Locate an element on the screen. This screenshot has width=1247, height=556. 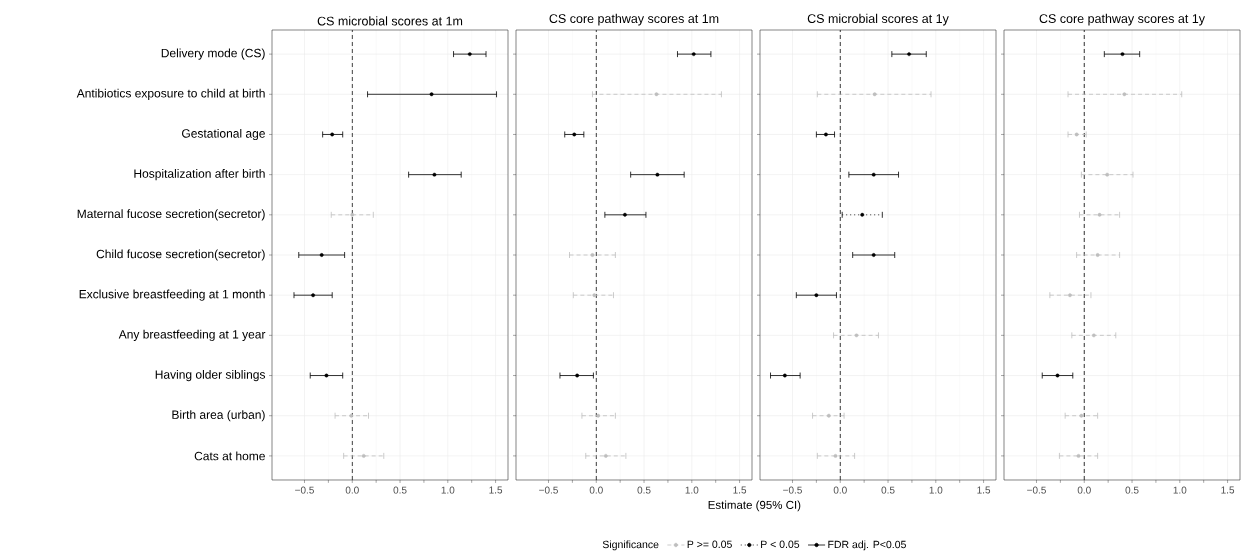
y-tick-label: Gestational age is located at coordinates (223, 134).